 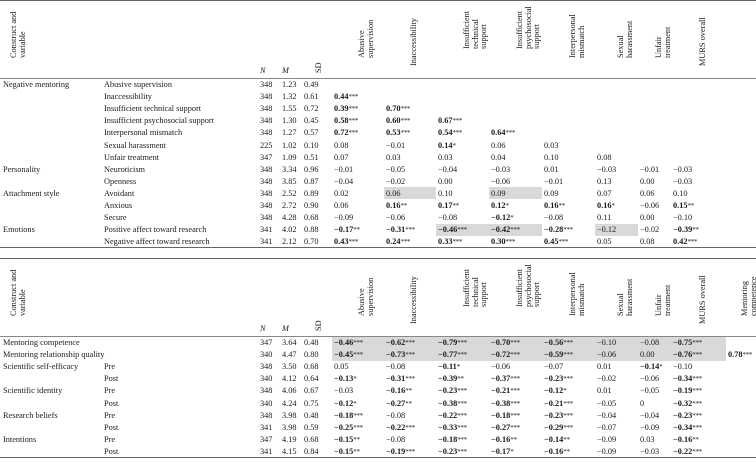 What do you see at coordinates (289, 205) in the screenshot?
I see `m-value: 2.72` at bounding box center [289, 205].